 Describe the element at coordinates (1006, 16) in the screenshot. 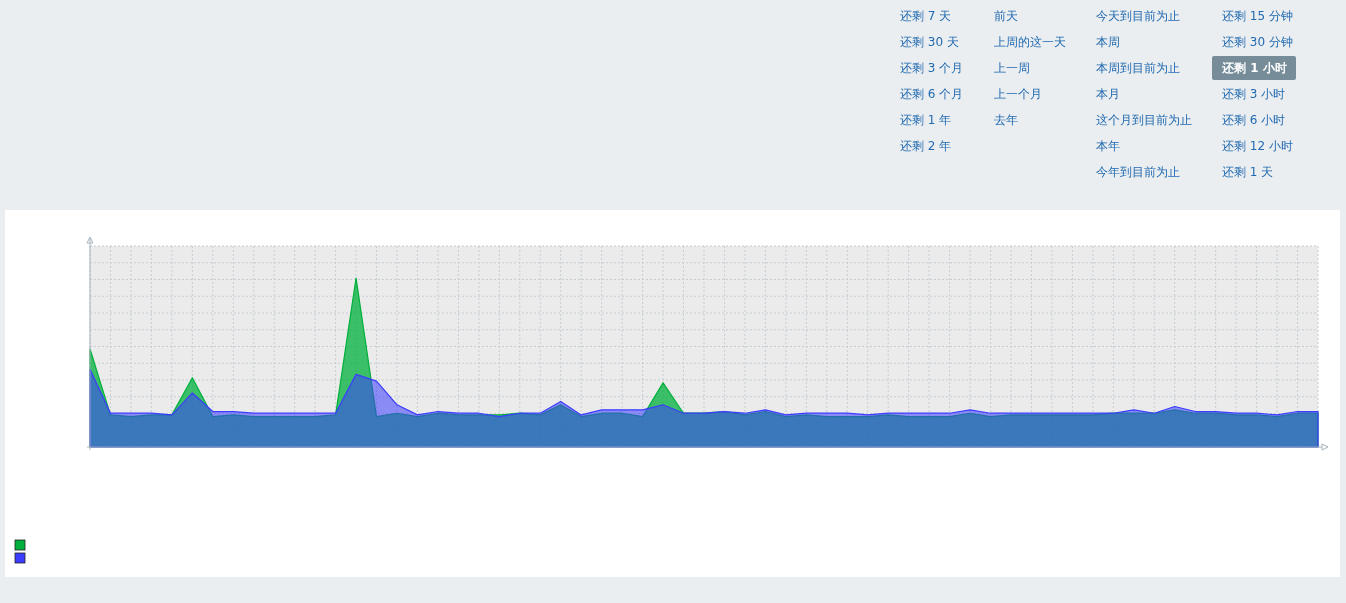

I see `text: 前天` at that location.